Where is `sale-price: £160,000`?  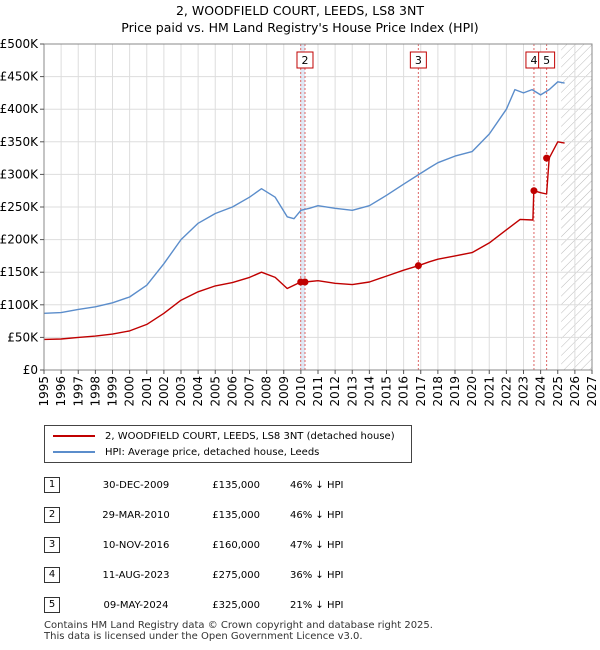
sale-price: £160,000 is located at coordinates (236, 545).